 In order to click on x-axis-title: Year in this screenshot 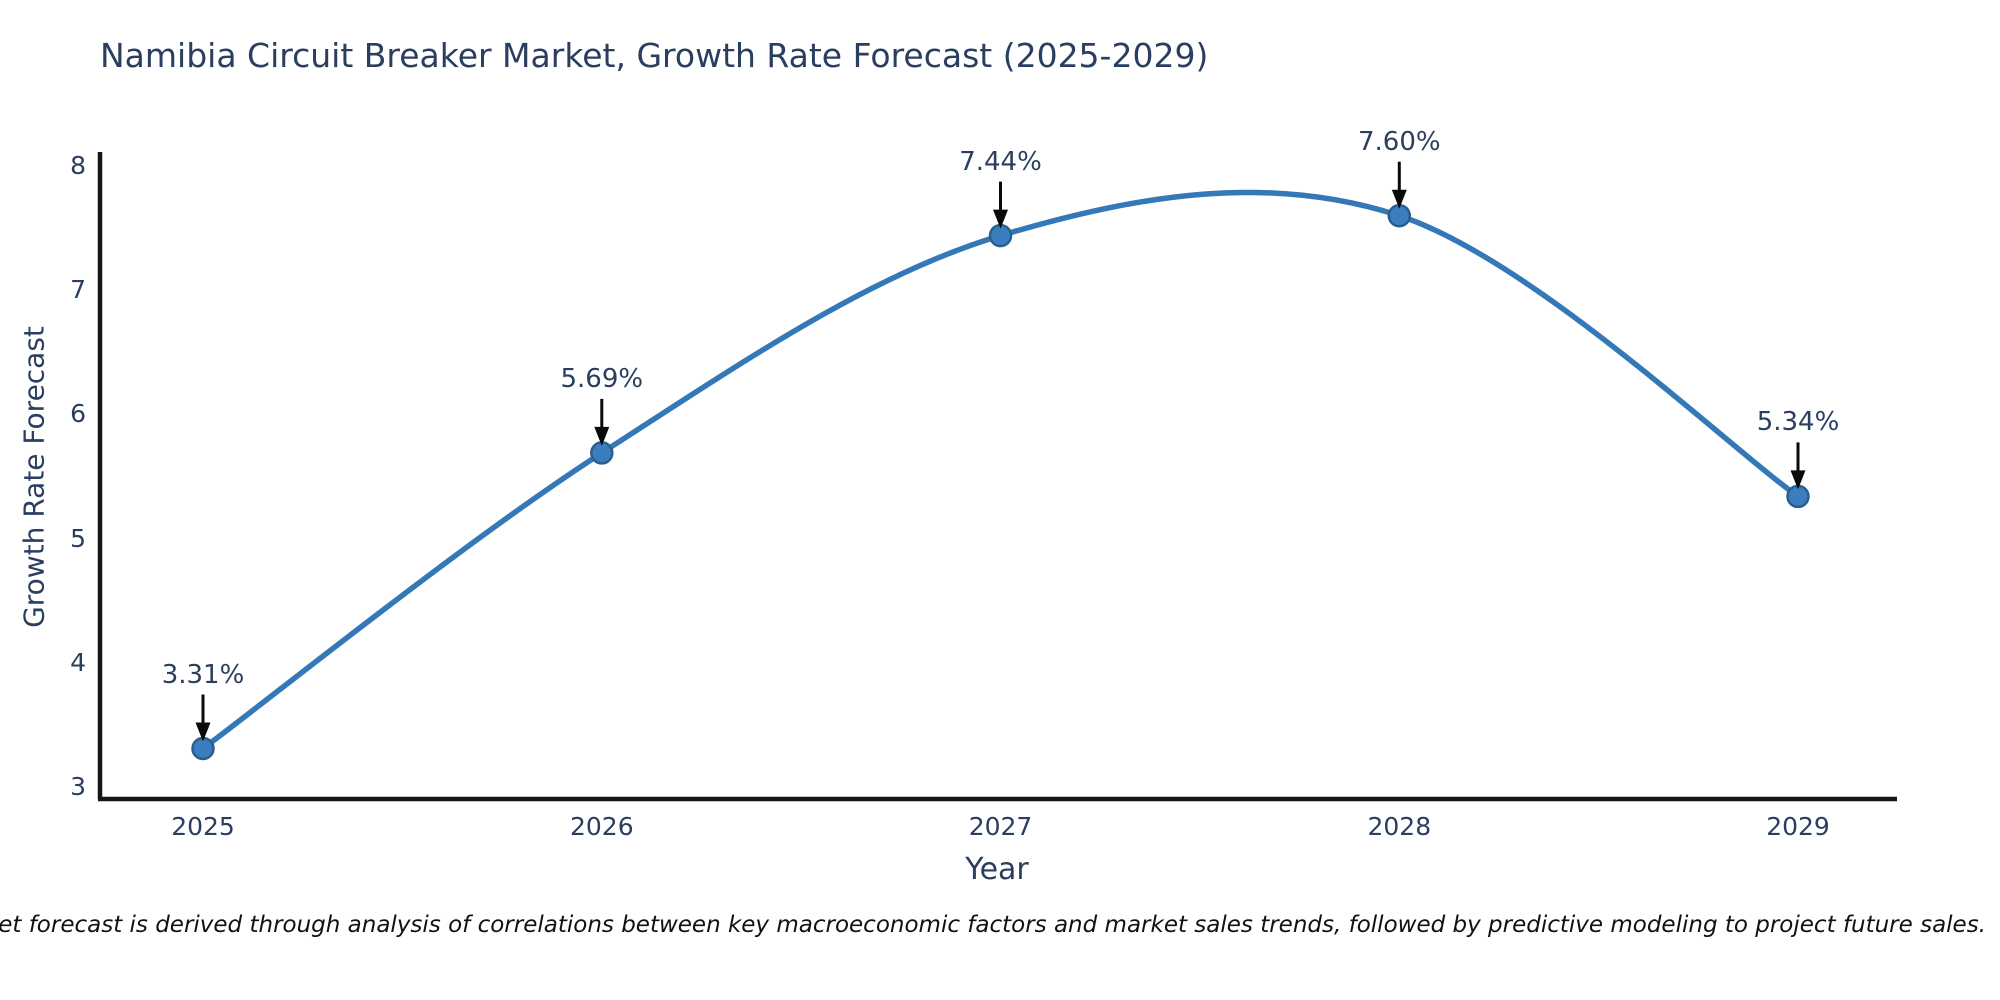, I will do `click(997, 869)`.